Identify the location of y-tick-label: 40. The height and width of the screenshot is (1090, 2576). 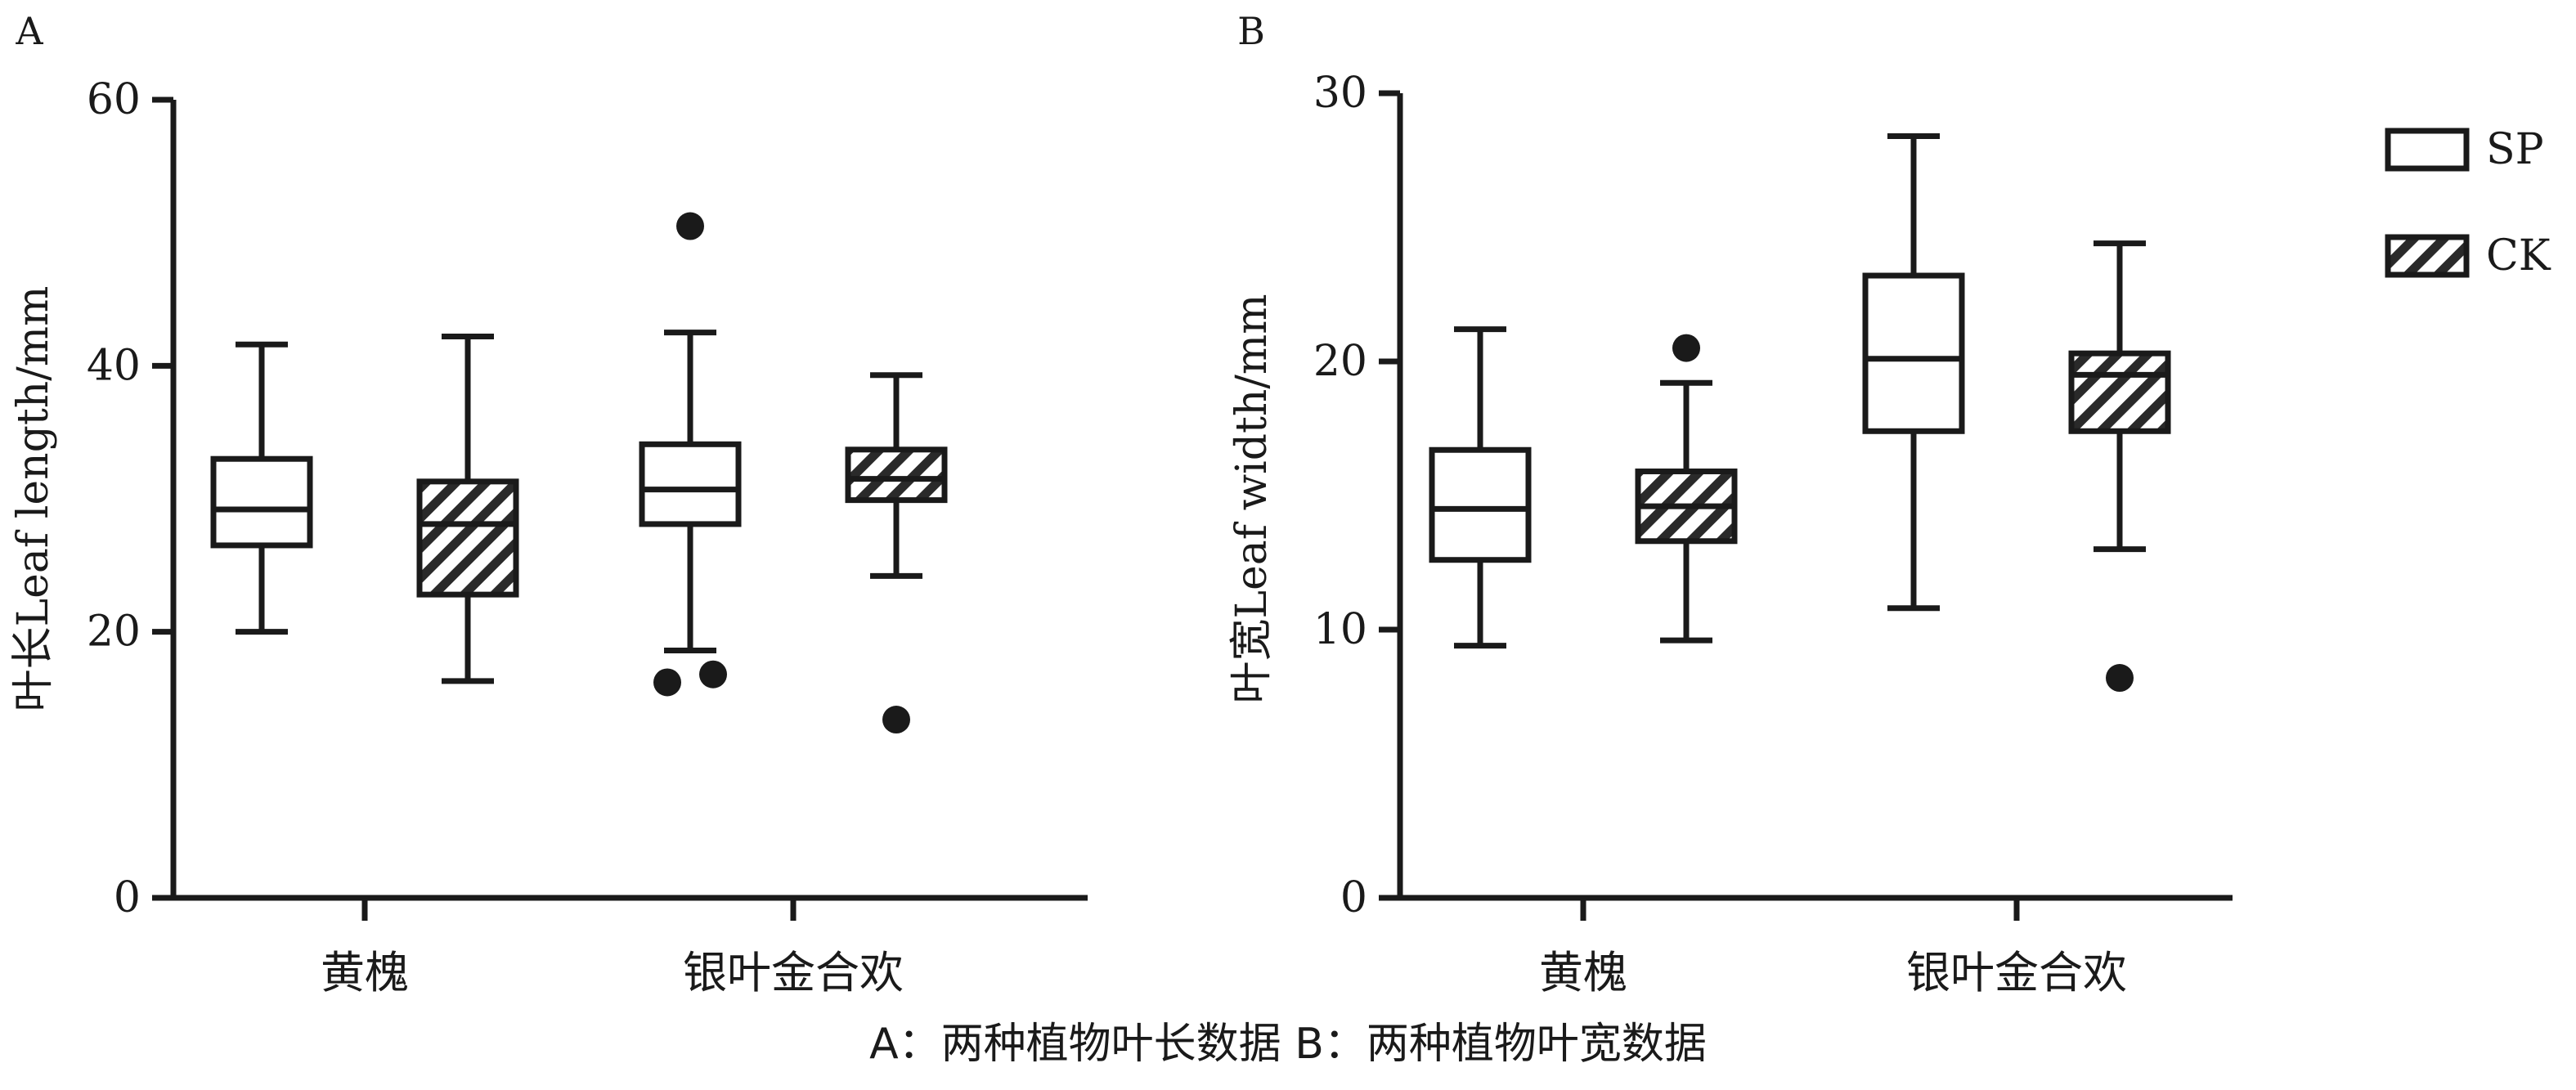
(114, 365).